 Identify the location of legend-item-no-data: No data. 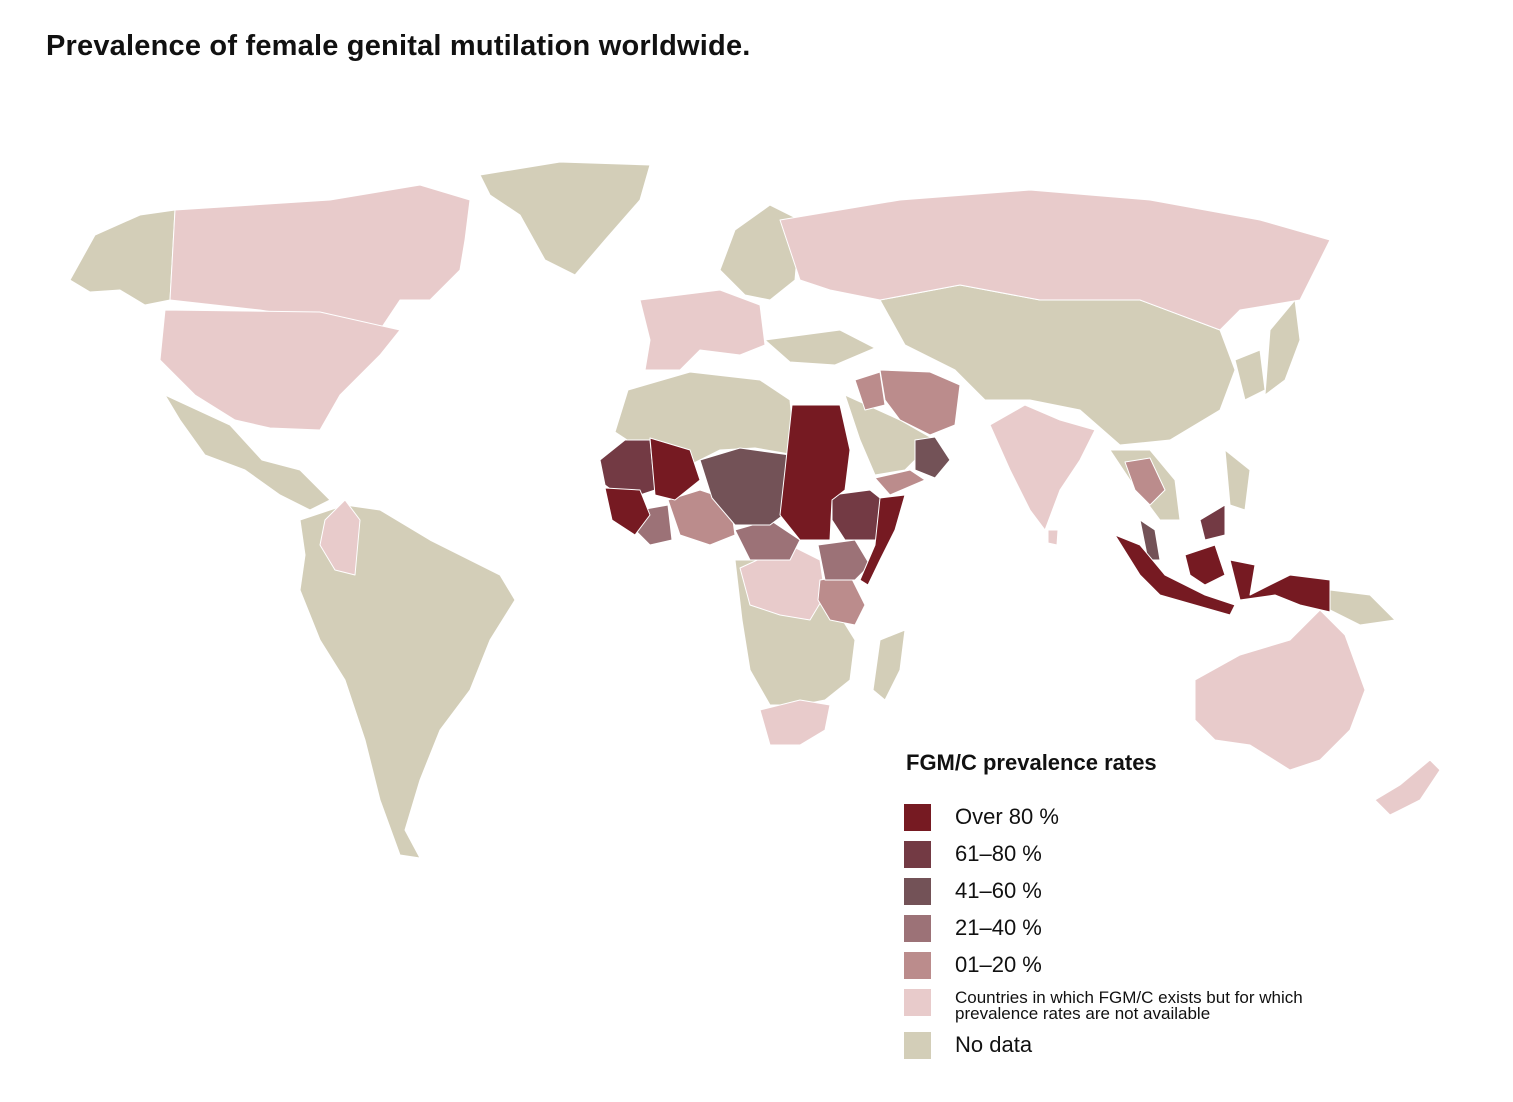
(1184, 1045).